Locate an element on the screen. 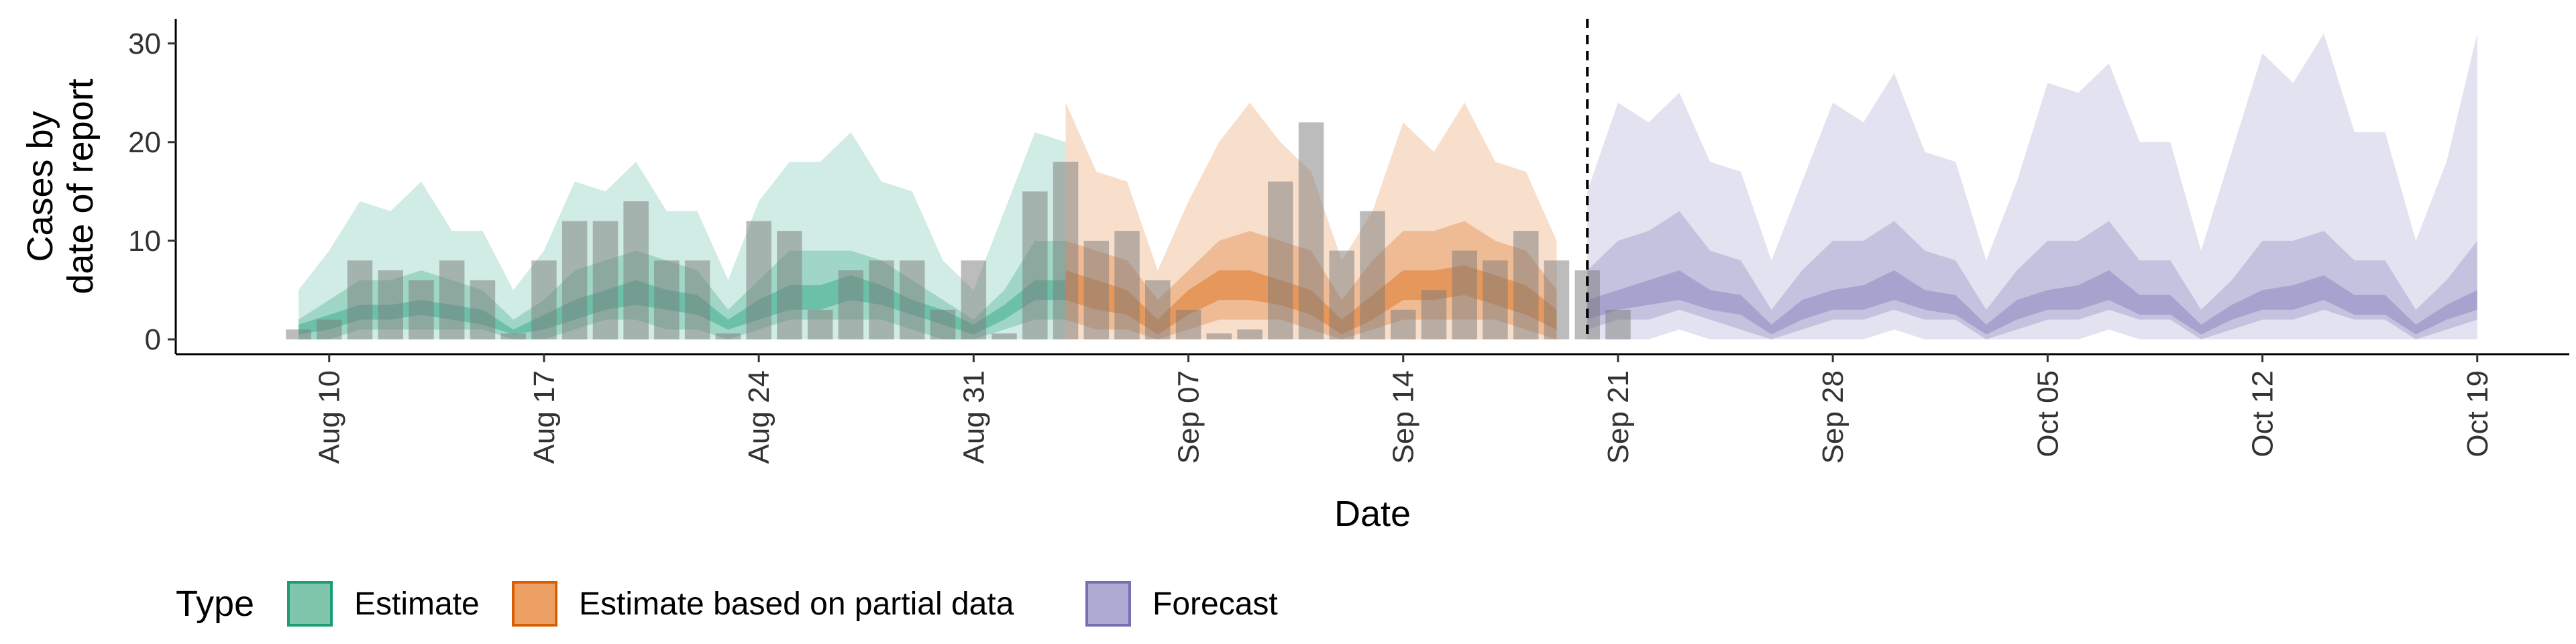 The image size is (2576, 644). x-tick-label: Sep 07 is located at coordinates (1189, 417).